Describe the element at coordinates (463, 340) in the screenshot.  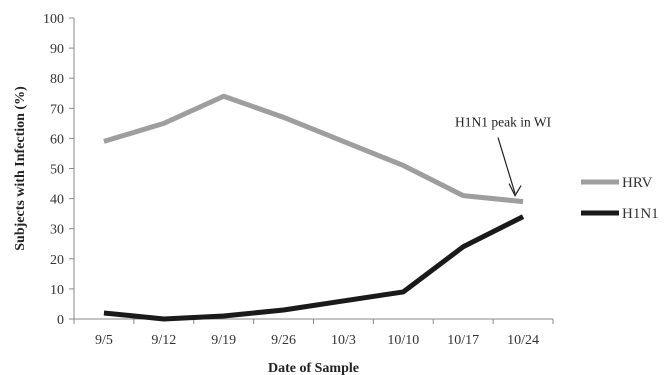
I see `x-tick-label: 10/17` at that location.